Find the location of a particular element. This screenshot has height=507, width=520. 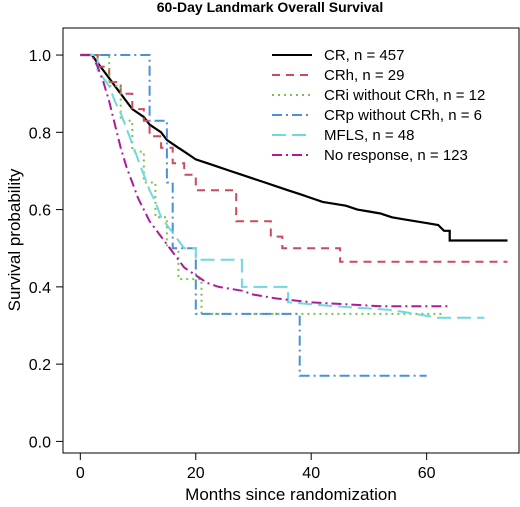

y-tick-label: 0.4 is located at coordinates (40, 288).